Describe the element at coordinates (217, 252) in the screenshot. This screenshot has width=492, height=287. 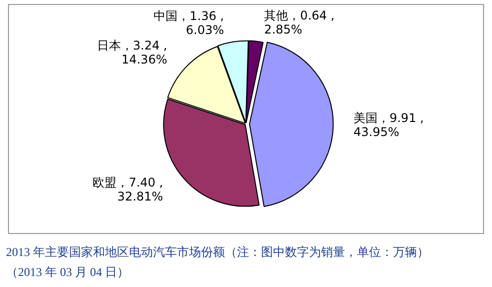
I see `text: 2013 年主要国家和地区电动汽车市场份额（注：图中数字为销量，单位：万辆）` at that location.